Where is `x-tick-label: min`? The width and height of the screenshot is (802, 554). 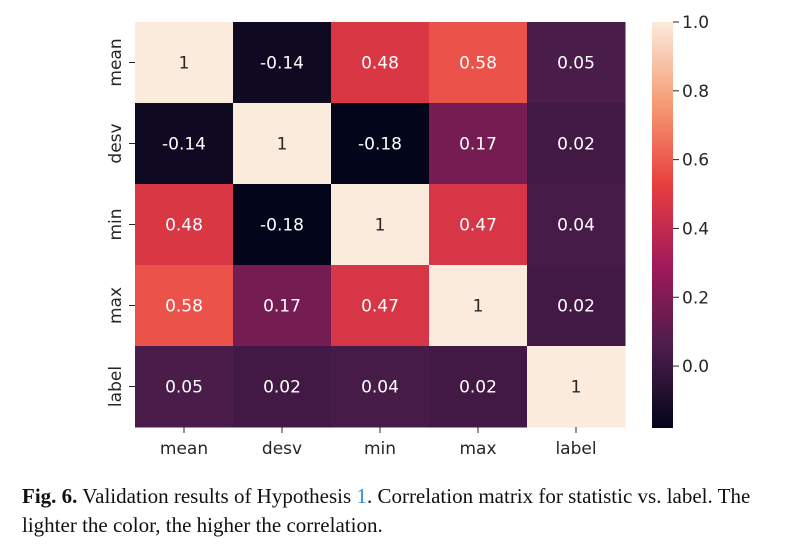
x-tick-label: min is located at coordinates (380, 449).